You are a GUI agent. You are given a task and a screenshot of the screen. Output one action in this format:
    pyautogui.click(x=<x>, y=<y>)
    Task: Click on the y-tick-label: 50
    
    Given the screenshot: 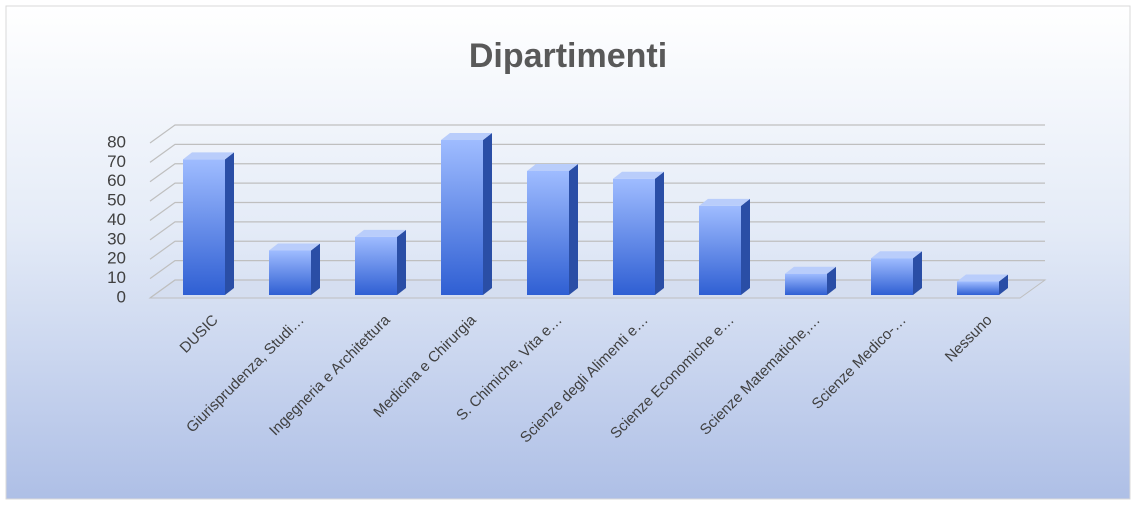 What is the action you would take?
    pyautogui.click(x=116, y=200)
    